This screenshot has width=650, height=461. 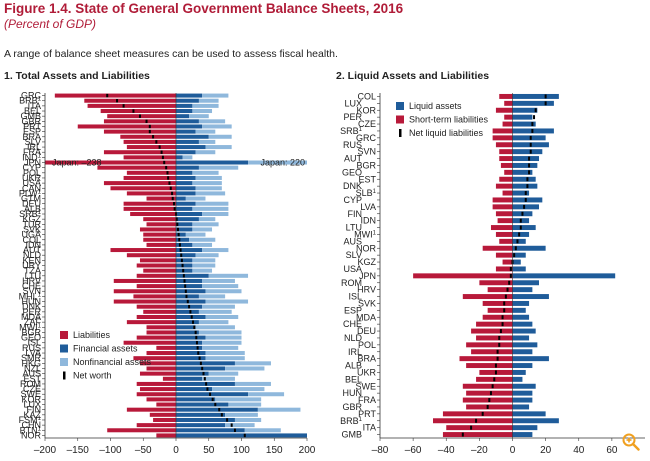 I want to click on x-tick-label: –100, so click(x=110, y=450).